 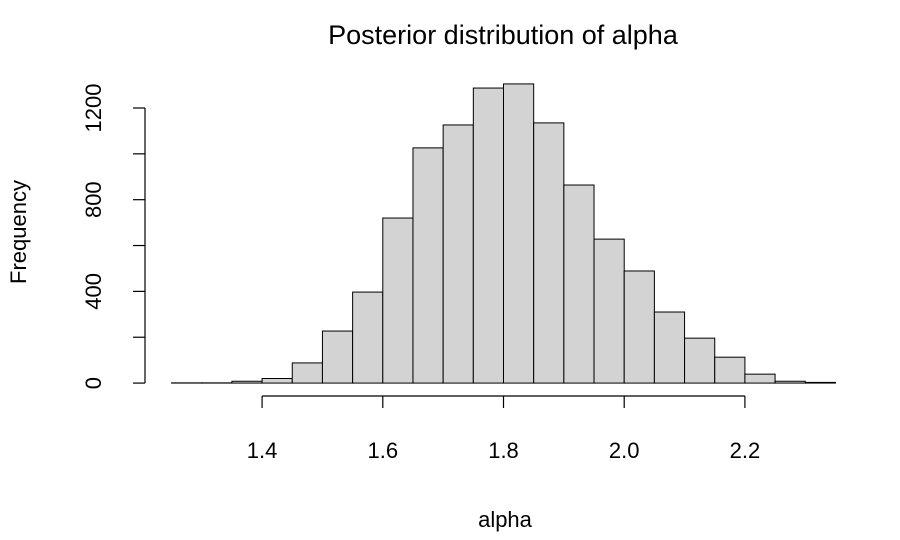 I want to click on y-tick-label: 800, so click(x=93, y=199).